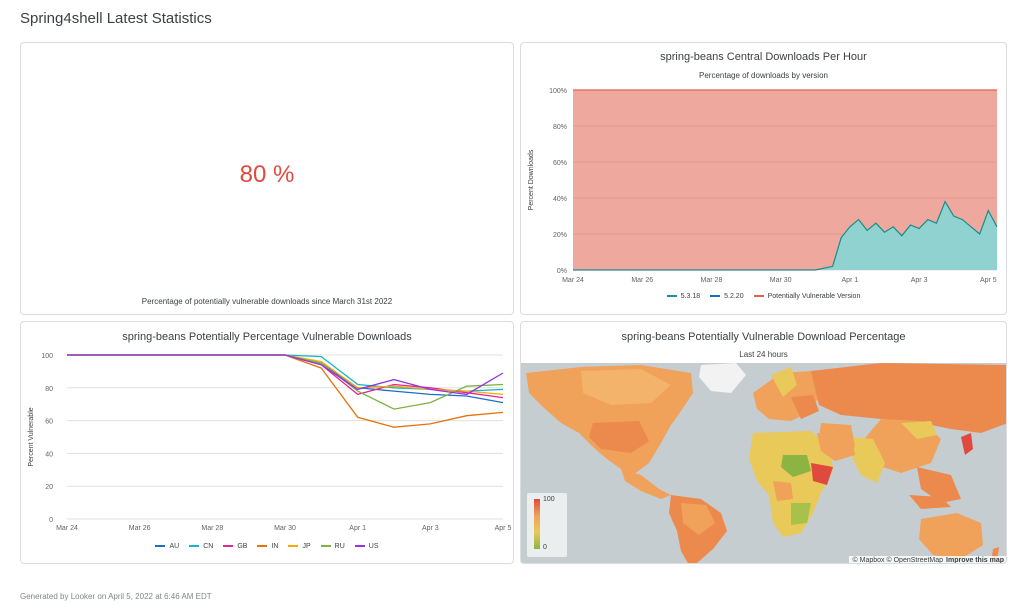 Image resolution: width=1024 pixels, height=614 pixels. Describe the element at coordinates (49, 454) in the screenshot. I see `y-tick-label: 40` at that location.